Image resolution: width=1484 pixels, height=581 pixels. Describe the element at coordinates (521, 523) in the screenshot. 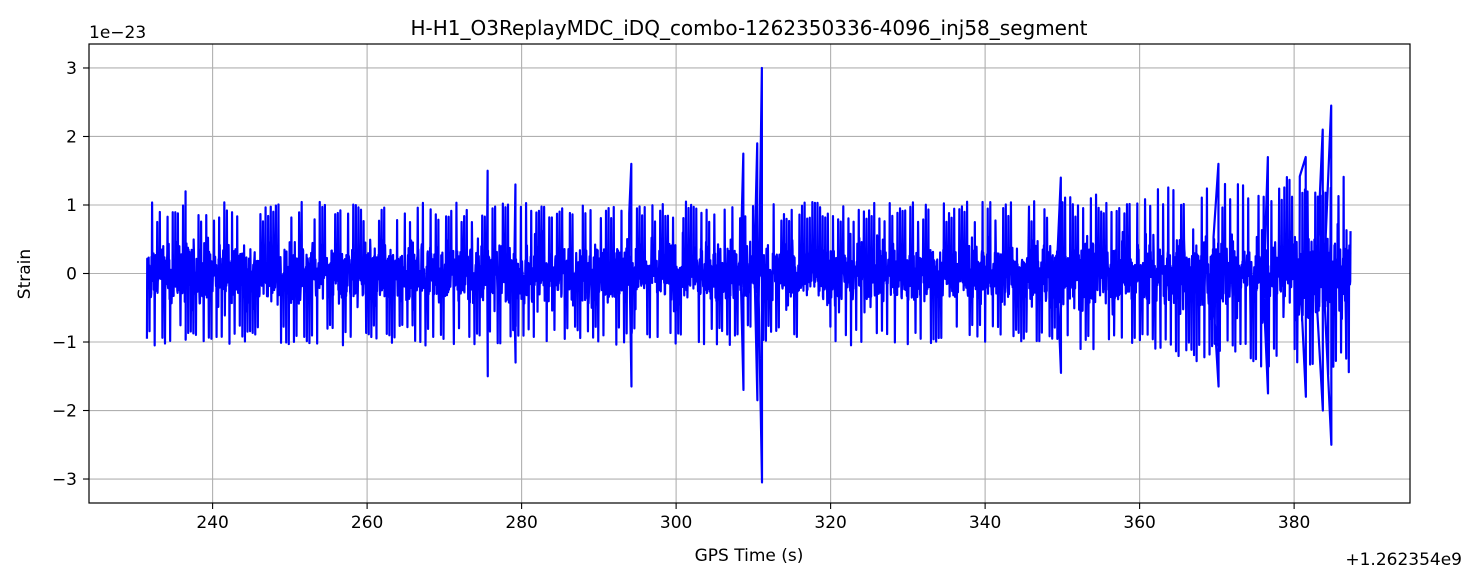

I see `x-tick-label: 280` at that location.